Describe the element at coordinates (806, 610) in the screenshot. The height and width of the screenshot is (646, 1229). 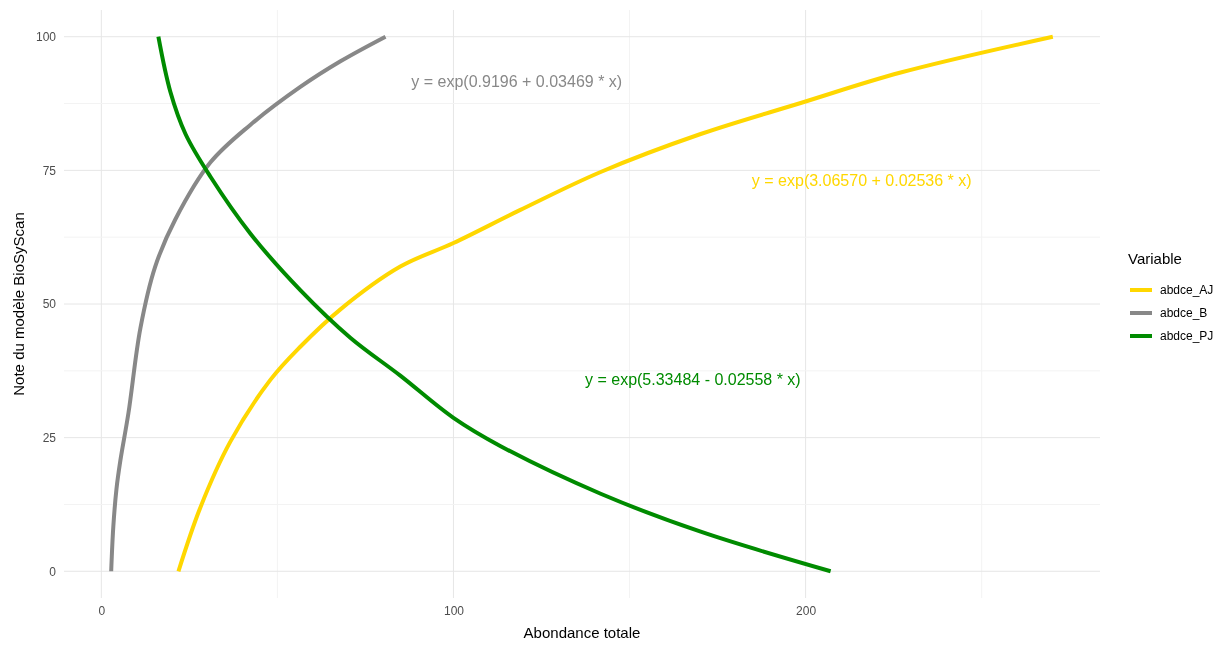
I see `x-tick-label: 200` at that location.